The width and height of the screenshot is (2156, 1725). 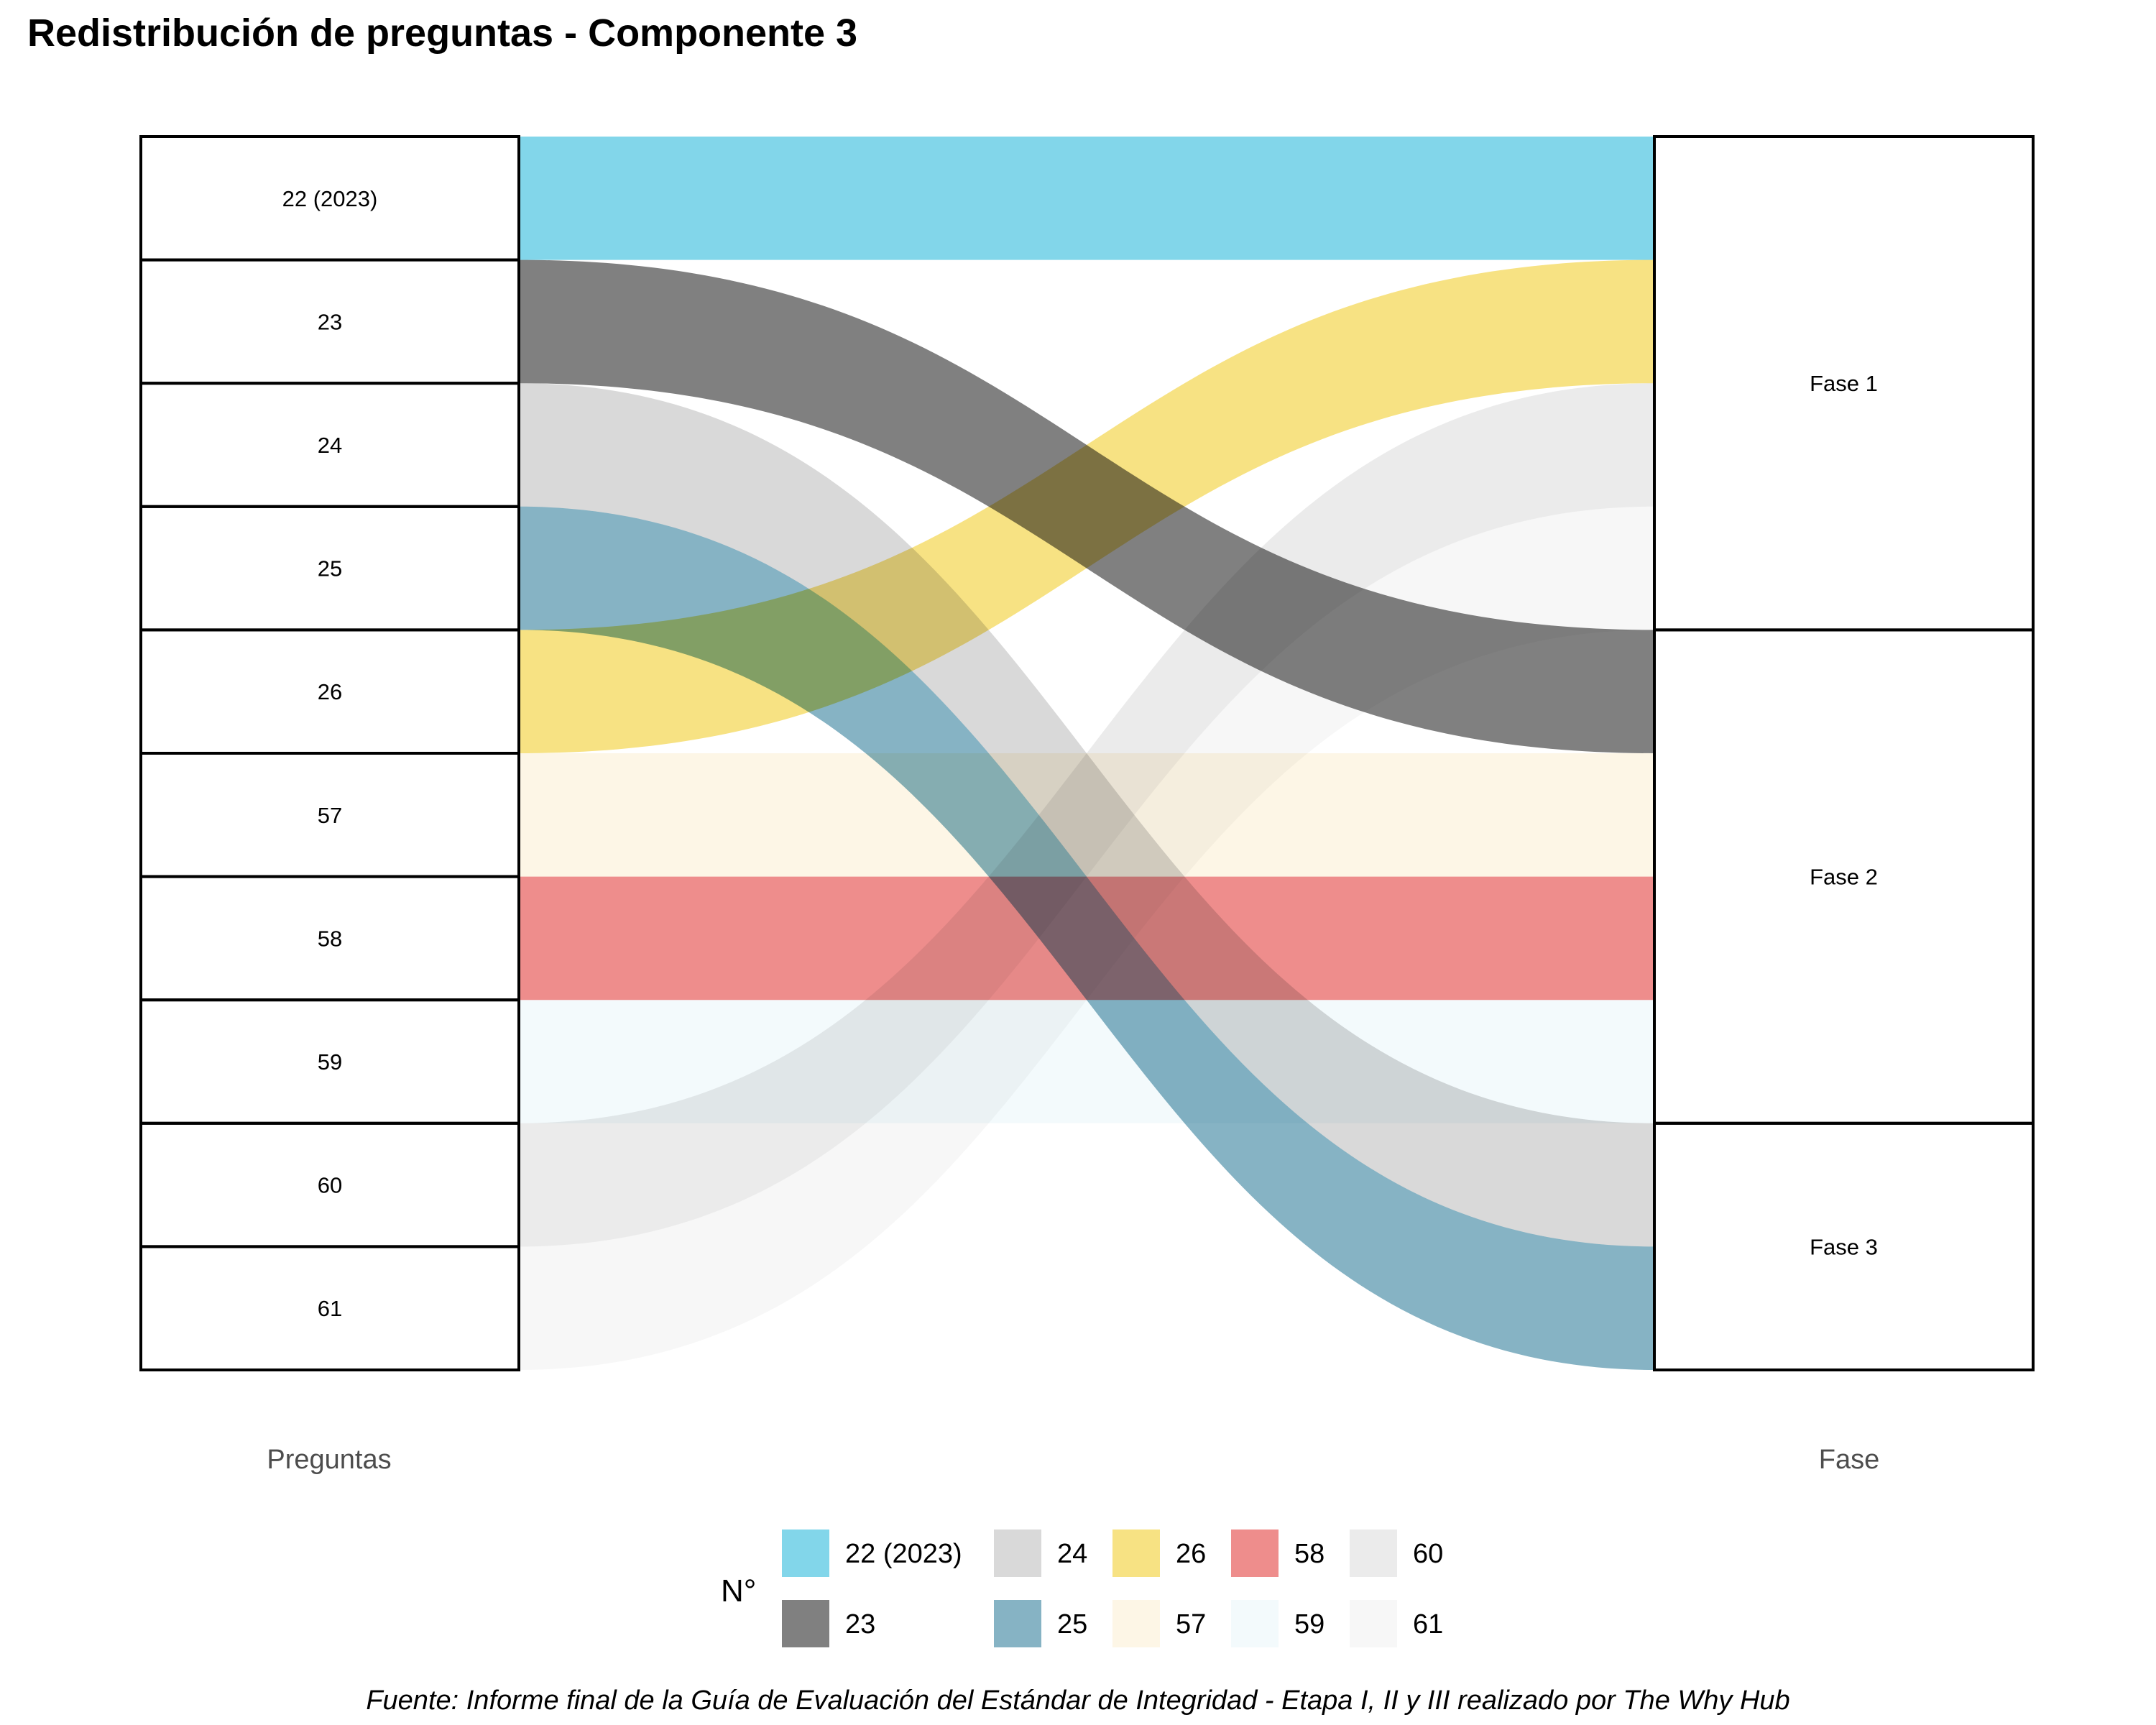 What do you see at coordinates (1844, 877) in the screenshot?
I see `stratum-fase-2-label: Fase 2` at bounding box center [1844, 877].